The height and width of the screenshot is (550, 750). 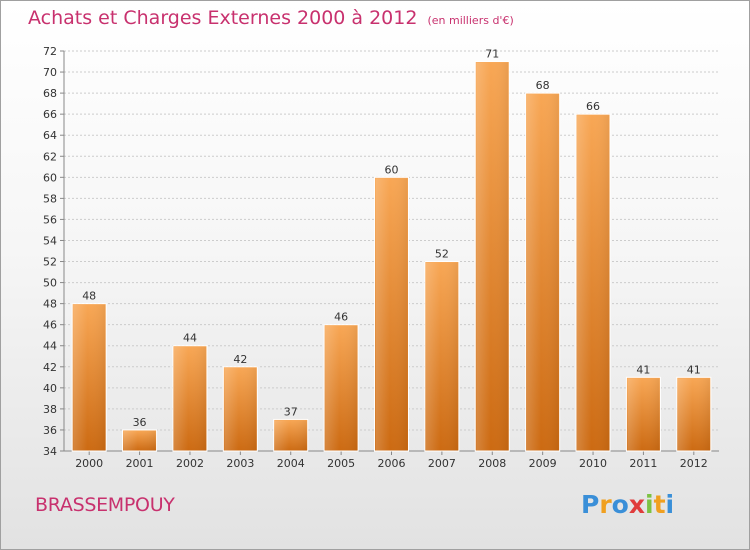 What do you see at coordinates (50, 451) in the screenshot?
I see `y-tick-label: 34` at bounding box center [50, 451].